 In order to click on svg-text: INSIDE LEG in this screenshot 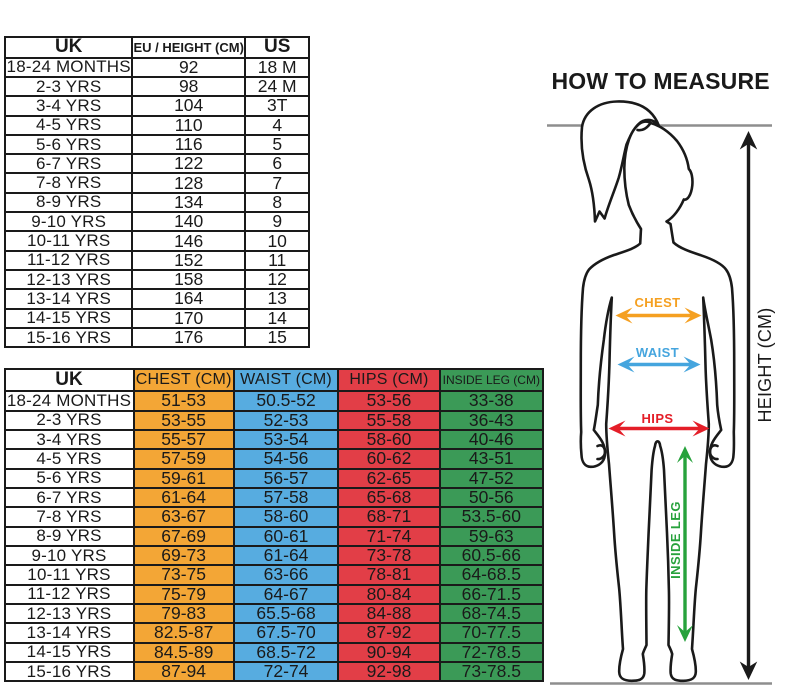, I will do `click(675, 540)`.